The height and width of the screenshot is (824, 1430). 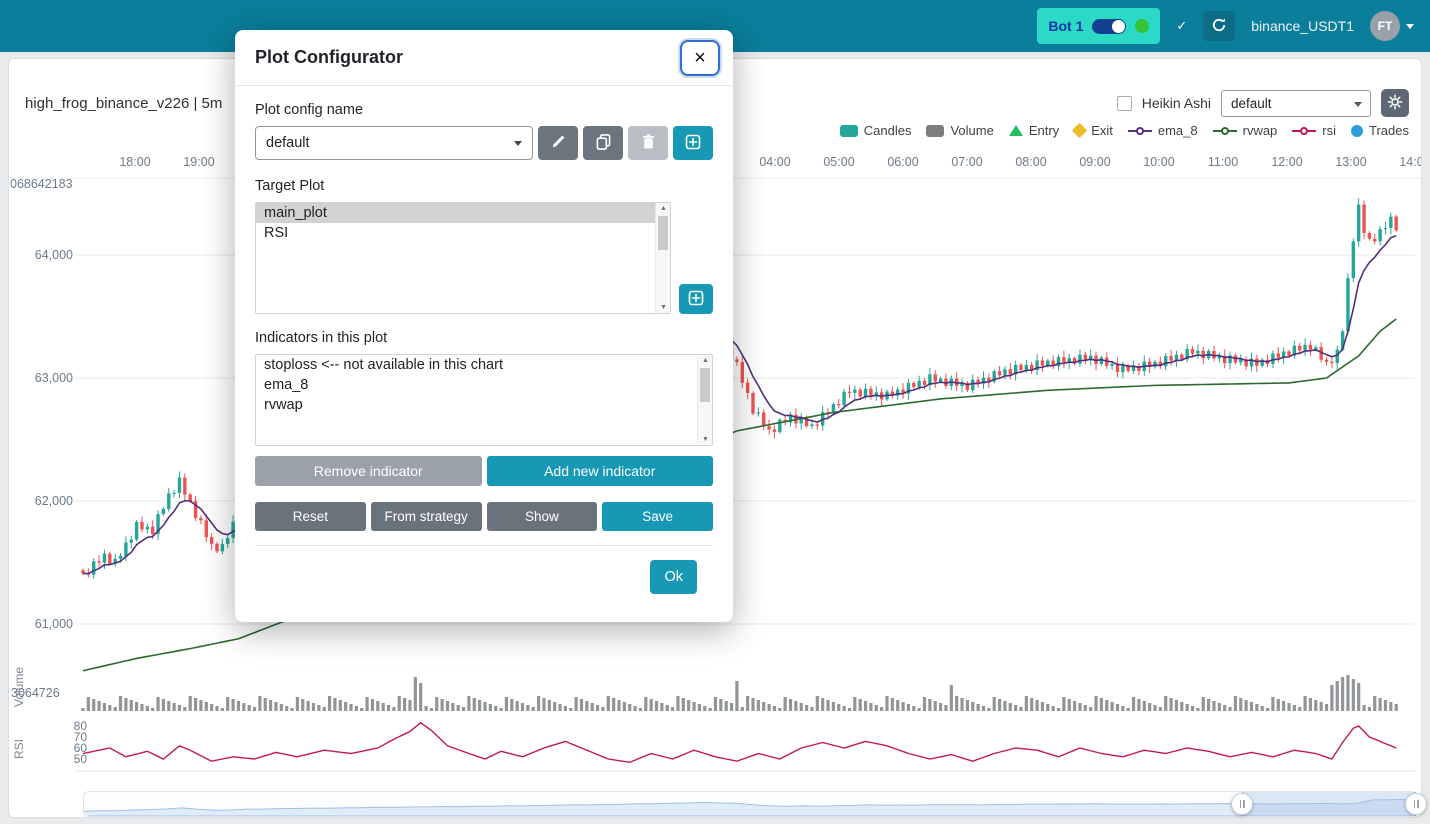 What do you see at coordinates (124, 103) in the screenshot?
I see `chart-title: high_frog_binance_v226 | 5m` at bounding box center [124, 103].